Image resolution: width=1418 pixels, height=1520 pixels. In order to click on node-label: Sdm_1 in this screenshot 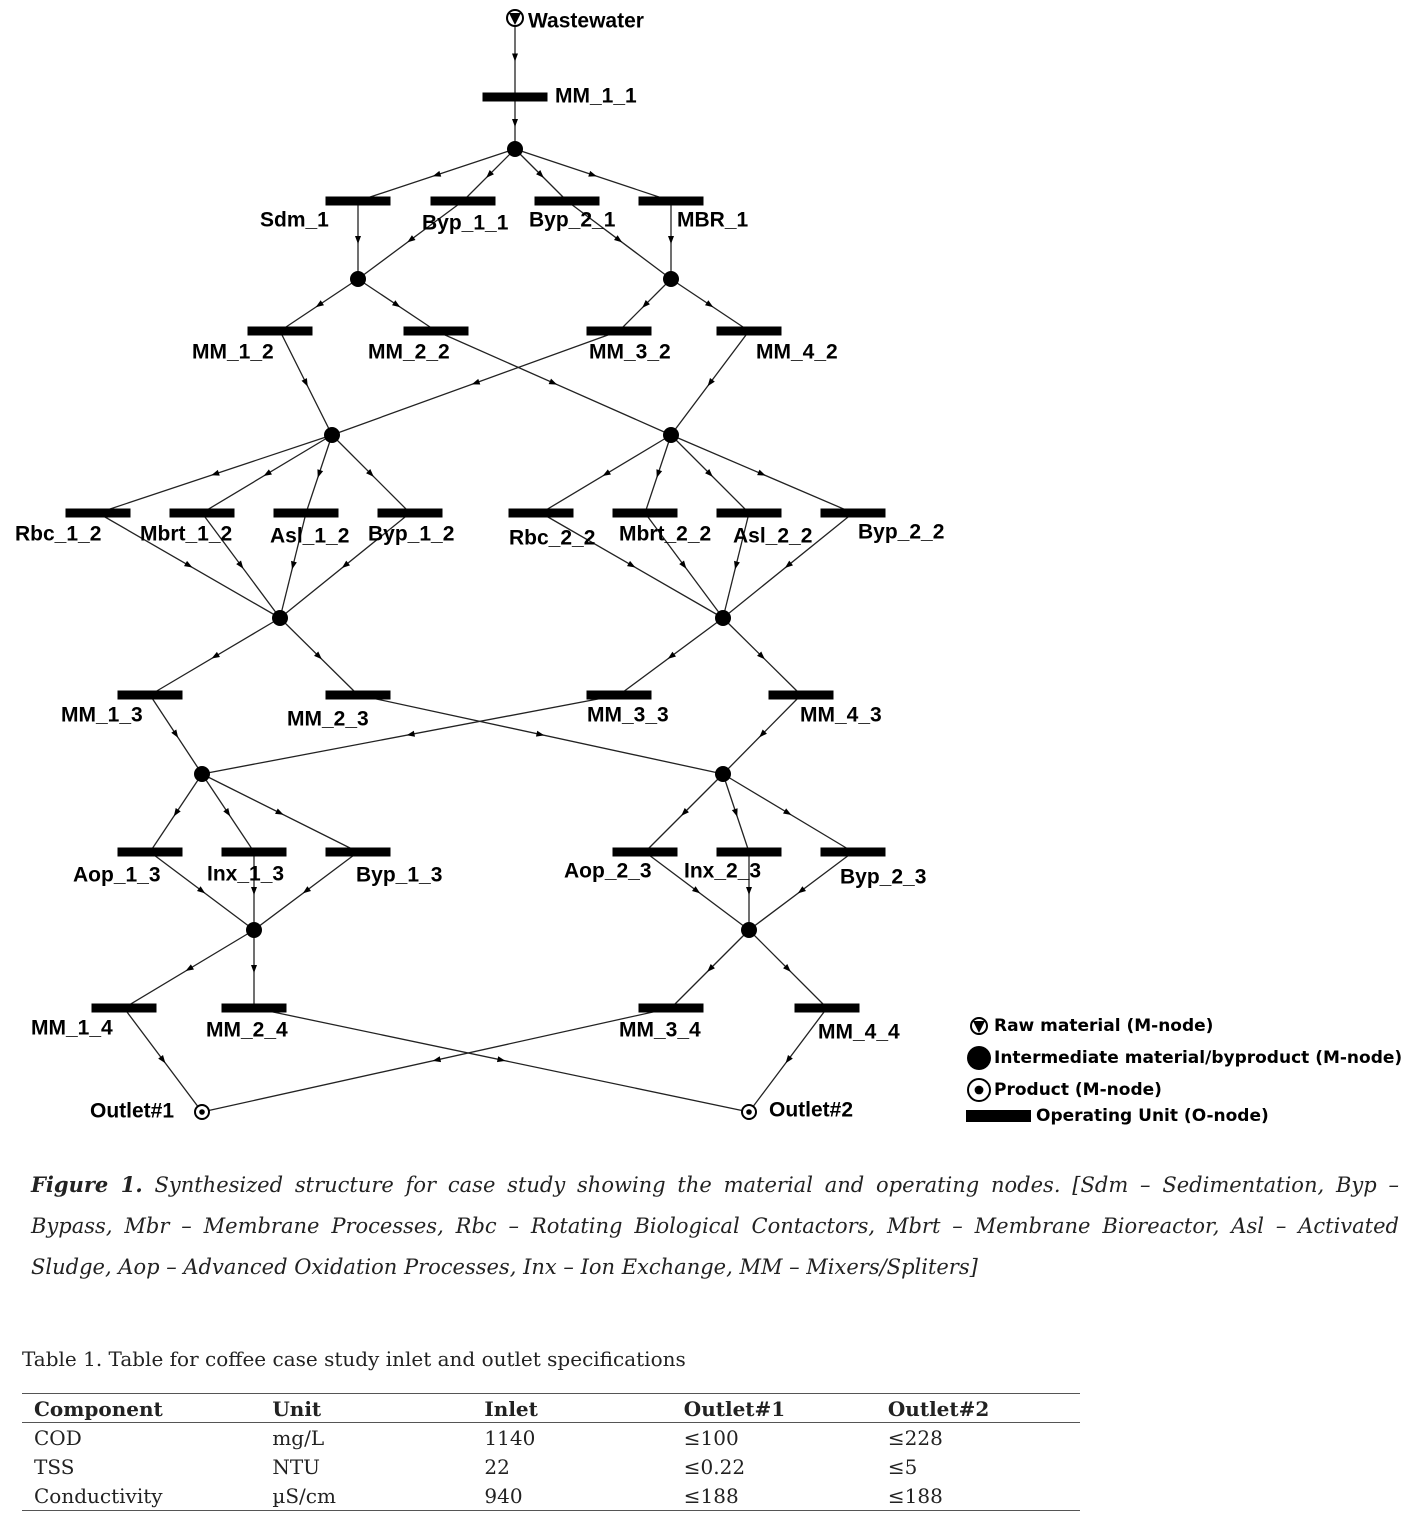, I will do `click(294, 220)`.